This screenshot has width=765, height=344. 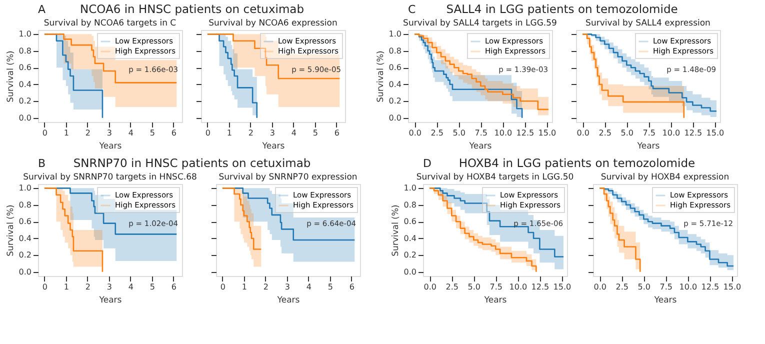 I want to click on text: B, so click(x=42, y=163).